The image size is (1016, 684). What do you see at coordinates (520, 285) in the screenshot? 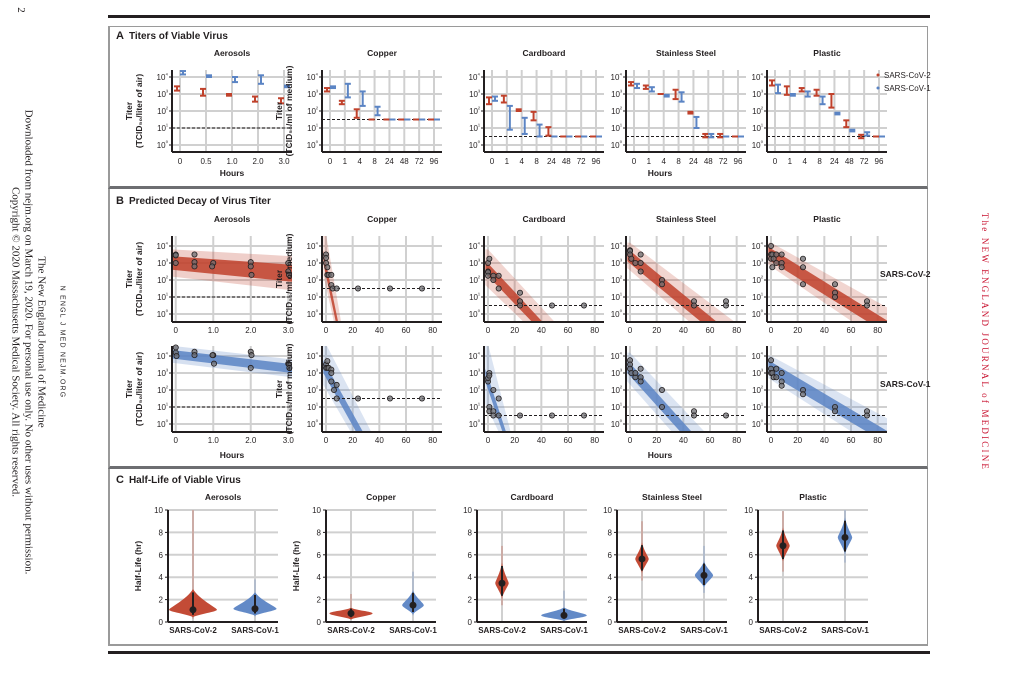
I see `band-outer` at bounding box center [520, 285].